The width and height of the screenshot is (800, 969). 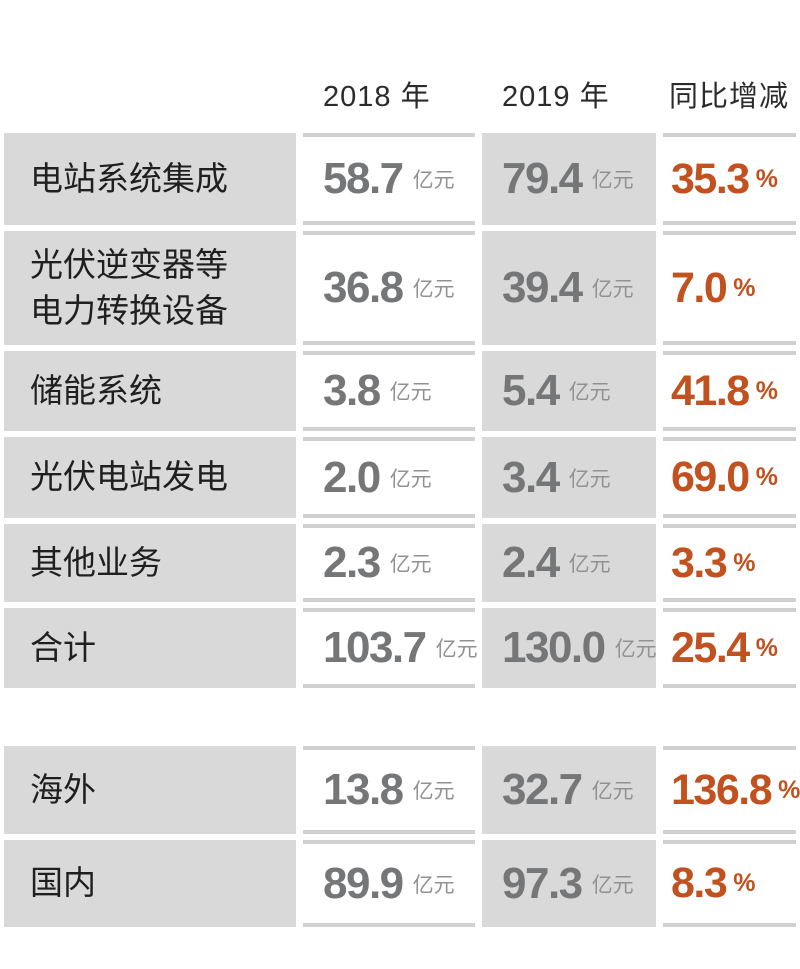 I want to click on value-2019-number: 79.4, so click(x=542, y=178).